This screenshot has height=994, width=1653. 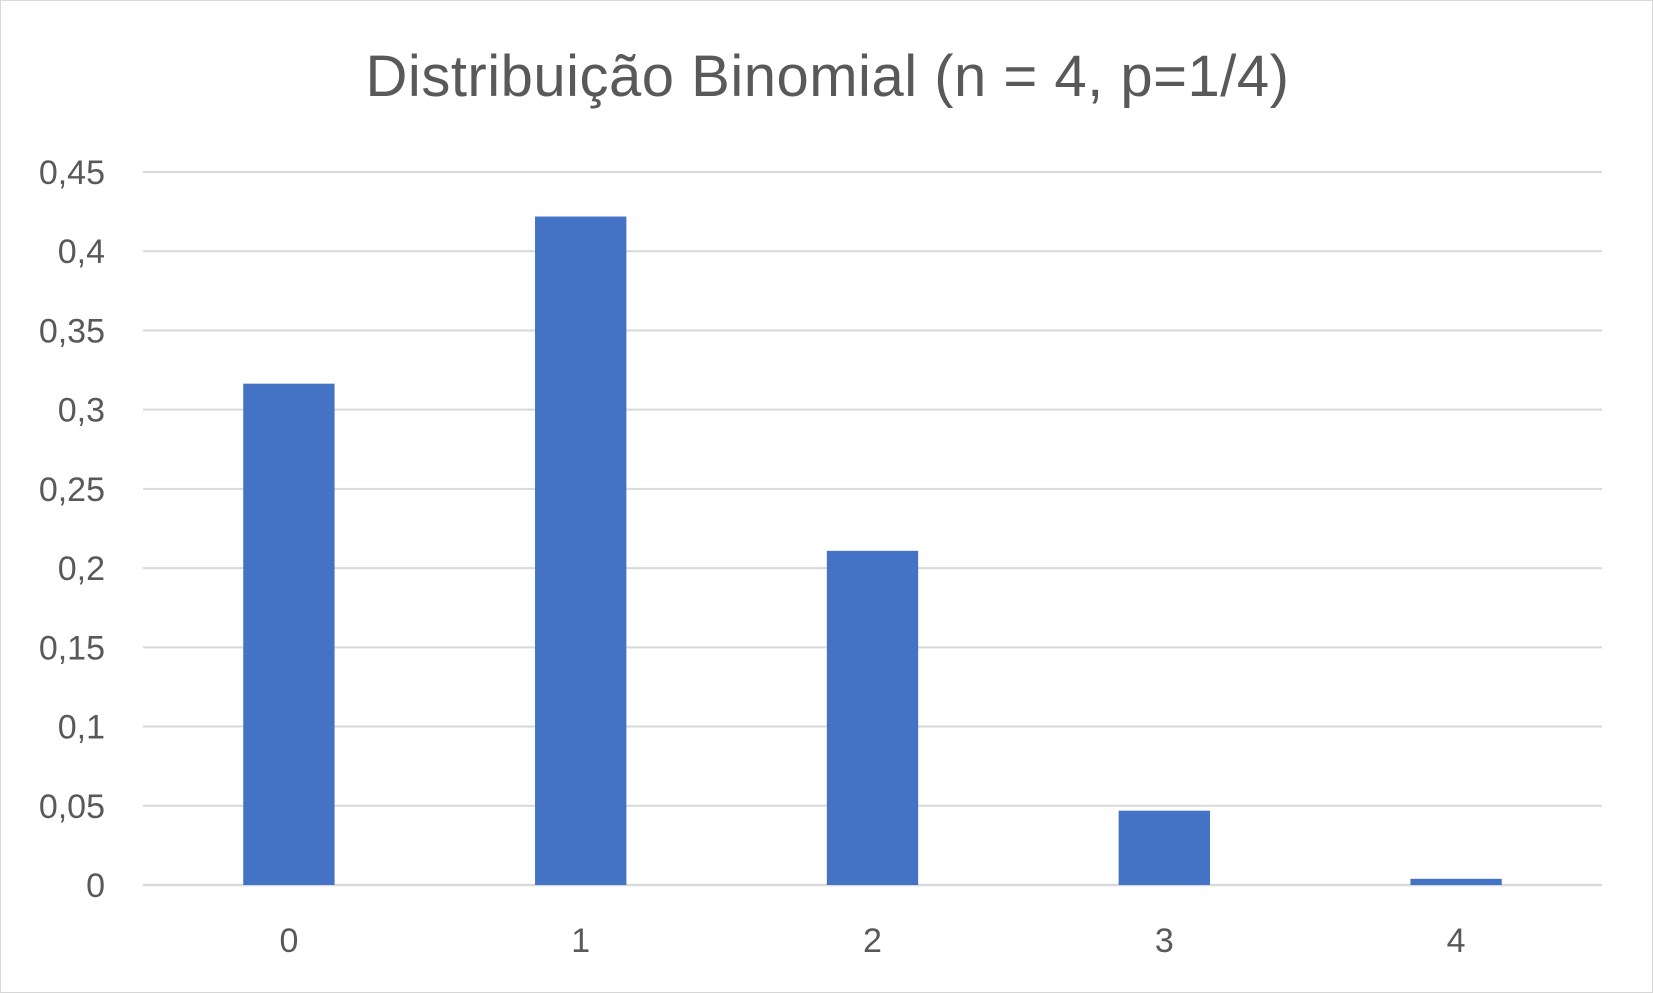 I want to click on x-tick-label: 2, so click(x=872, y=941).